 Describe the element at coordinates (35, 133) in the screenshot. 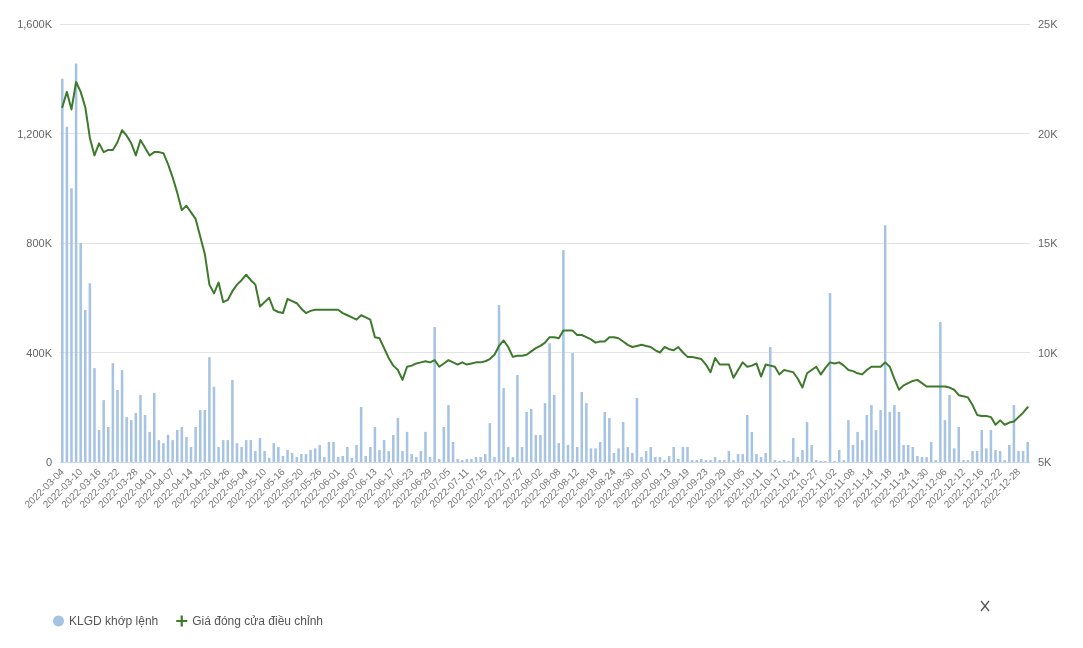

I see `y-tick-label: 1,200K` at that location.